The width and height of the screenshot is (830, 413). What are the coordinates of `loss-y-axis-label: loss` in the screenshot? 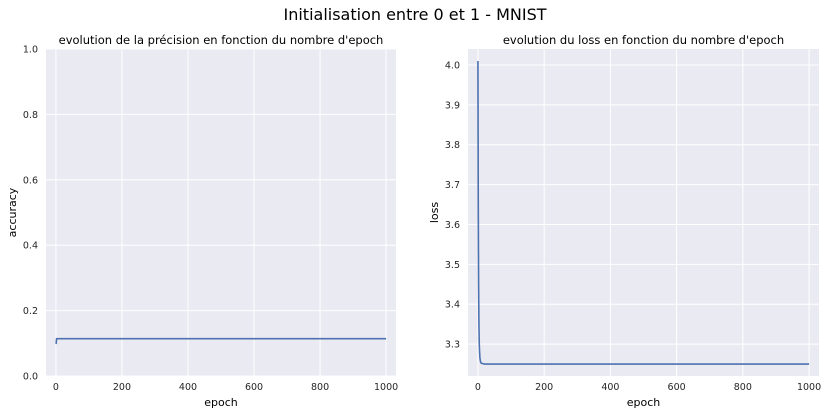 It's located at (434, 213).